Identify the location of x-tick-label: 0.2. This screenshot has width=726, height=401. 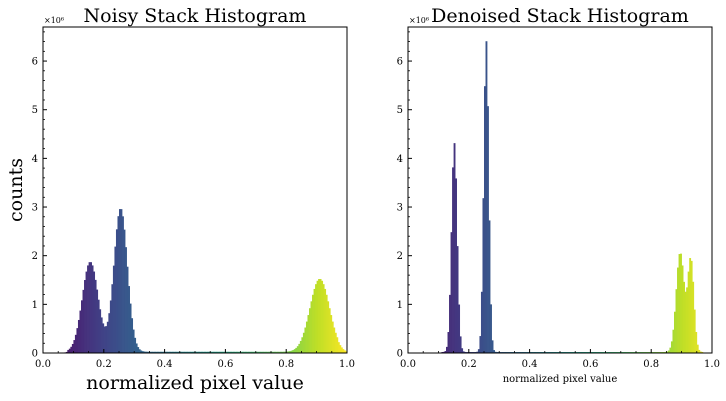
(104, 364).